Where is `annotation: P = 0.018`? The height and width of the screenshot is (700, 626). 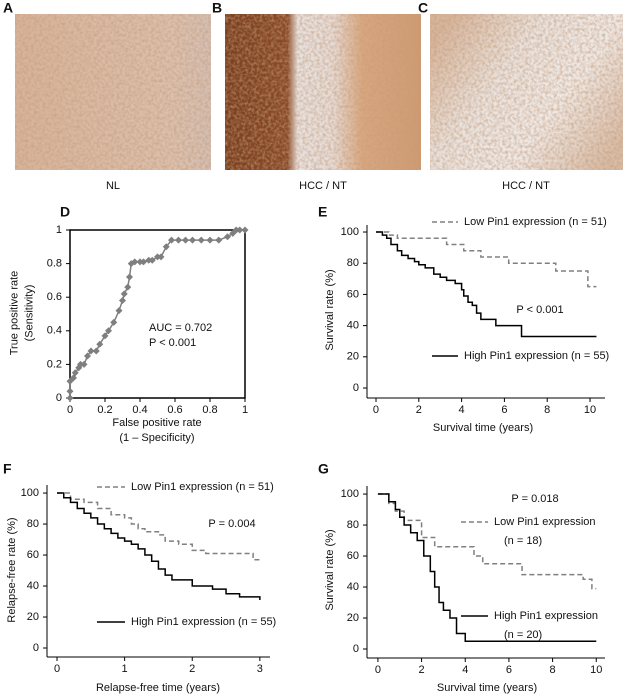
annotation: P = 0.018 is located at coordinates (534, 499).